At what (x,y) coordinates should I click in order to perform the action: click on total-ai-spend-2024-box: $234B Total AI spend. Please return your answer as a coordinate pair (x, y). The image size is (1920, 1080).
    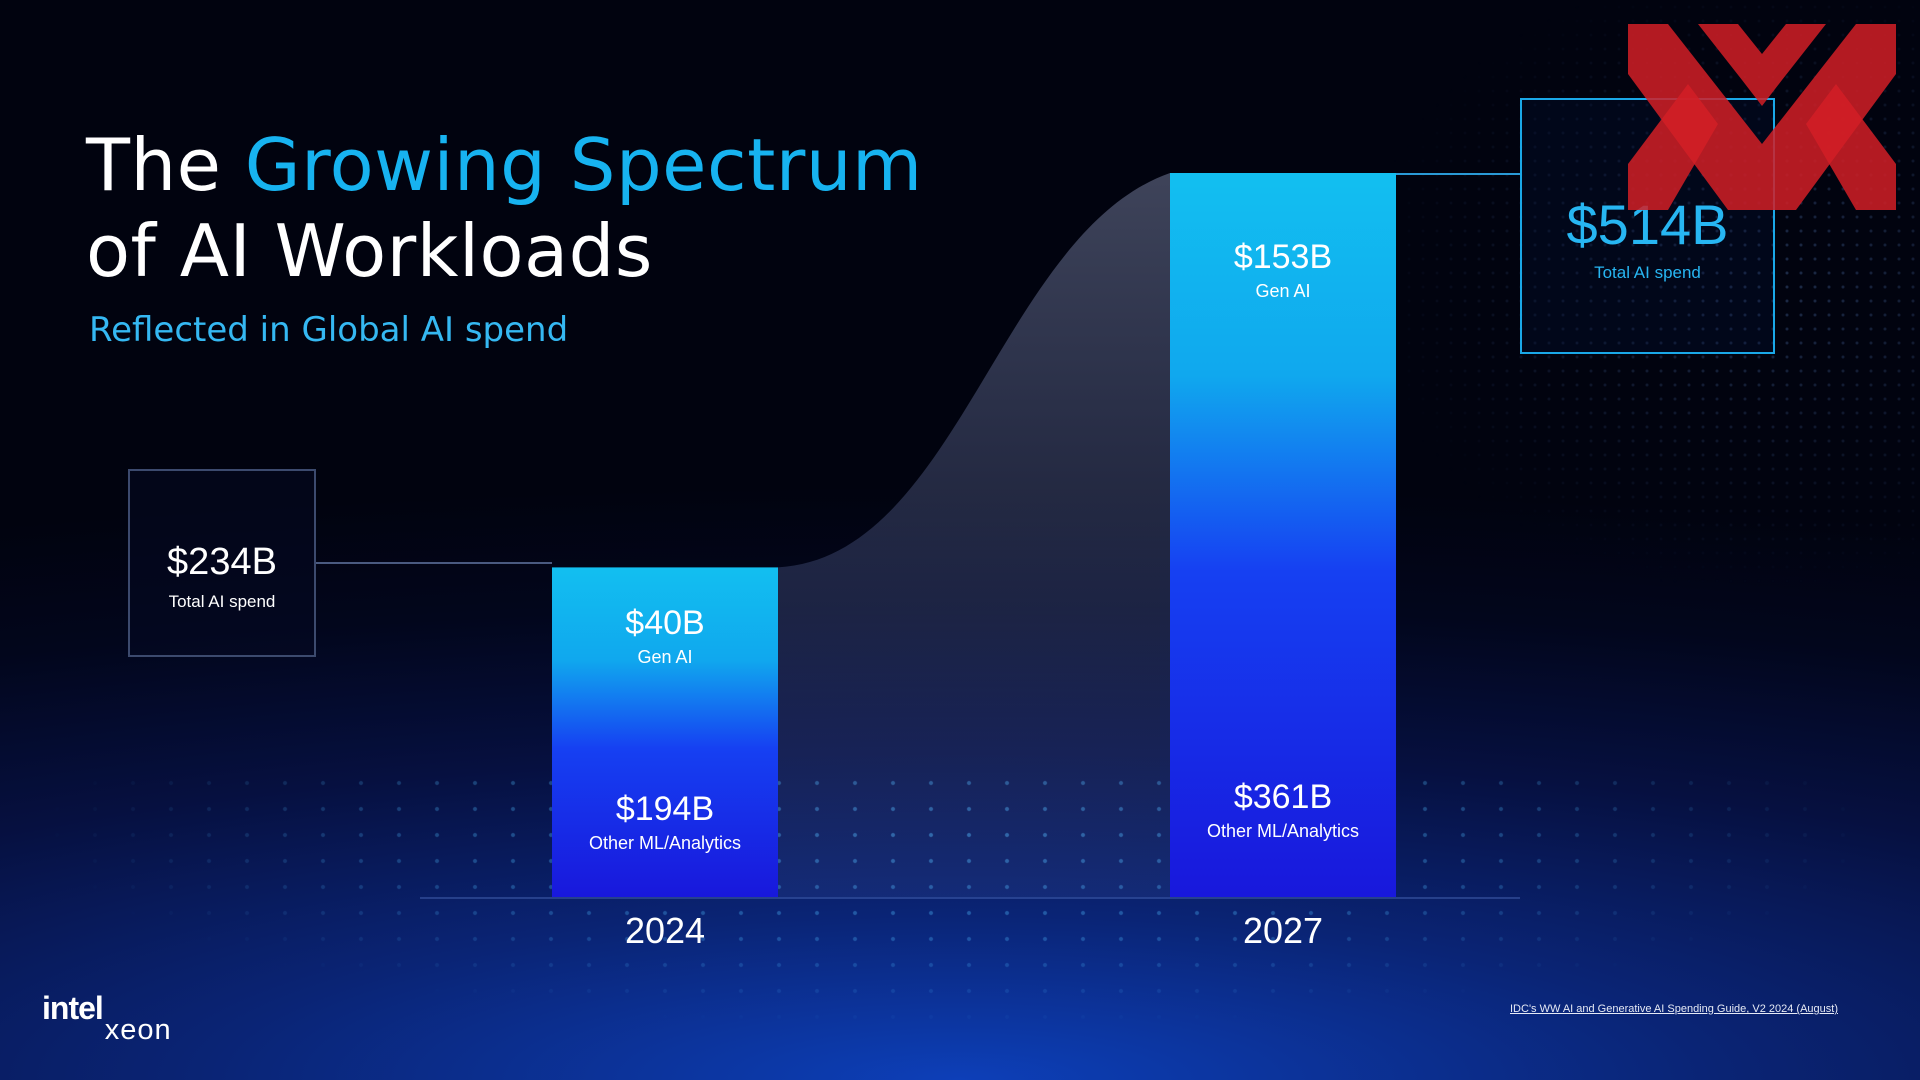
    Looking at the image, I should click on (222, 563).